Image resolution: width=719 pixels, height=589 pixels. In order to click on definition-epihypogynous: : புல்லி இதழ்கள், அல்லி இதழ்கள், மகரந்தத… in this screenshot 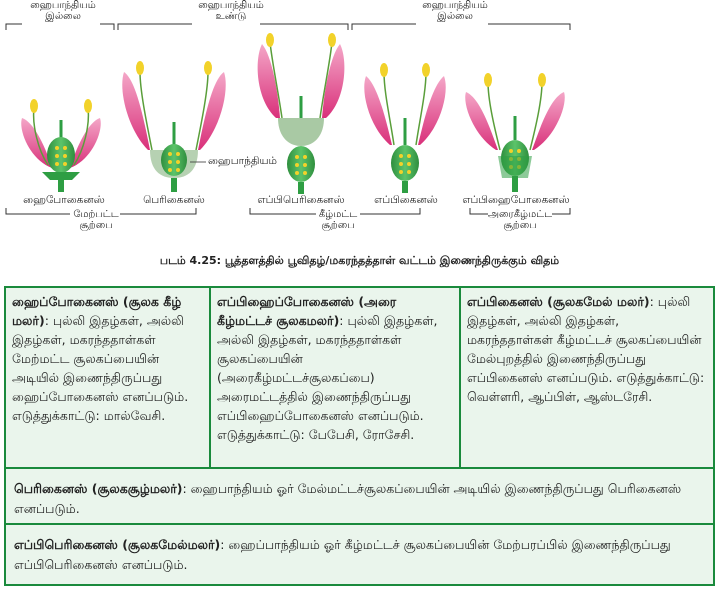, I will do `click(327, 377)`.